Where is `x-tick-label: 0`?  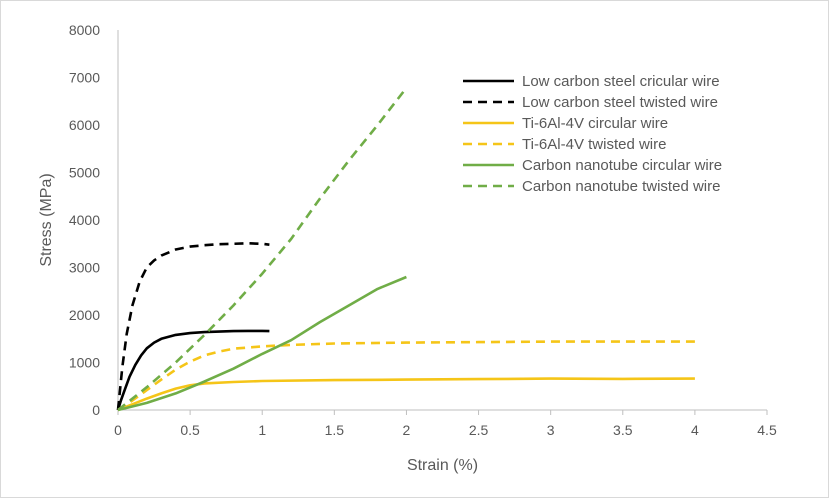
x-tick-label: 0 is located at coordinates (118, 430).